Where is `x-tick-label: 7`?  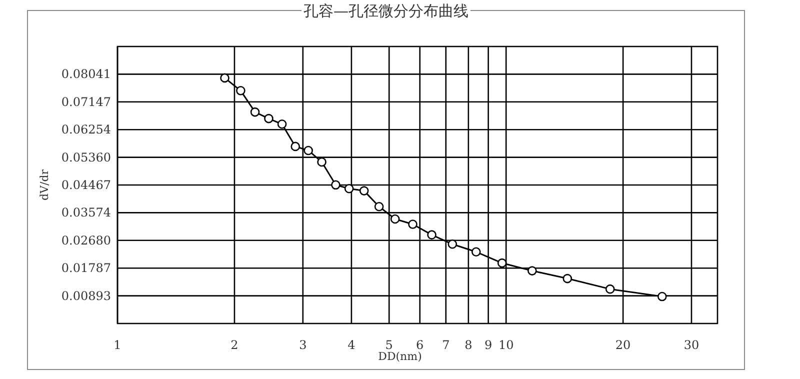
x-tick-label: 7 is located at coordinates (446, 345).